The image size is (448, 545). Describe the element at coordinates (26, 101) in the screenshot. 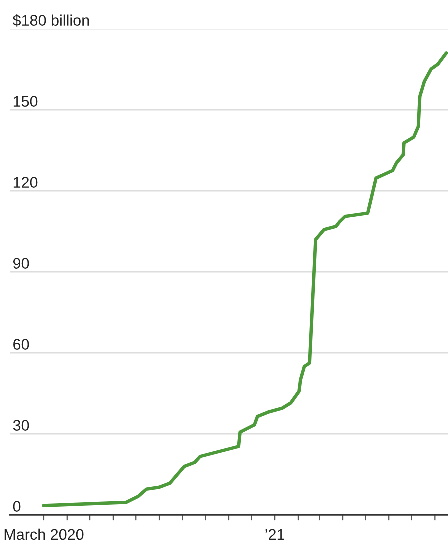

I see `y-tick-label: 150` at that location.